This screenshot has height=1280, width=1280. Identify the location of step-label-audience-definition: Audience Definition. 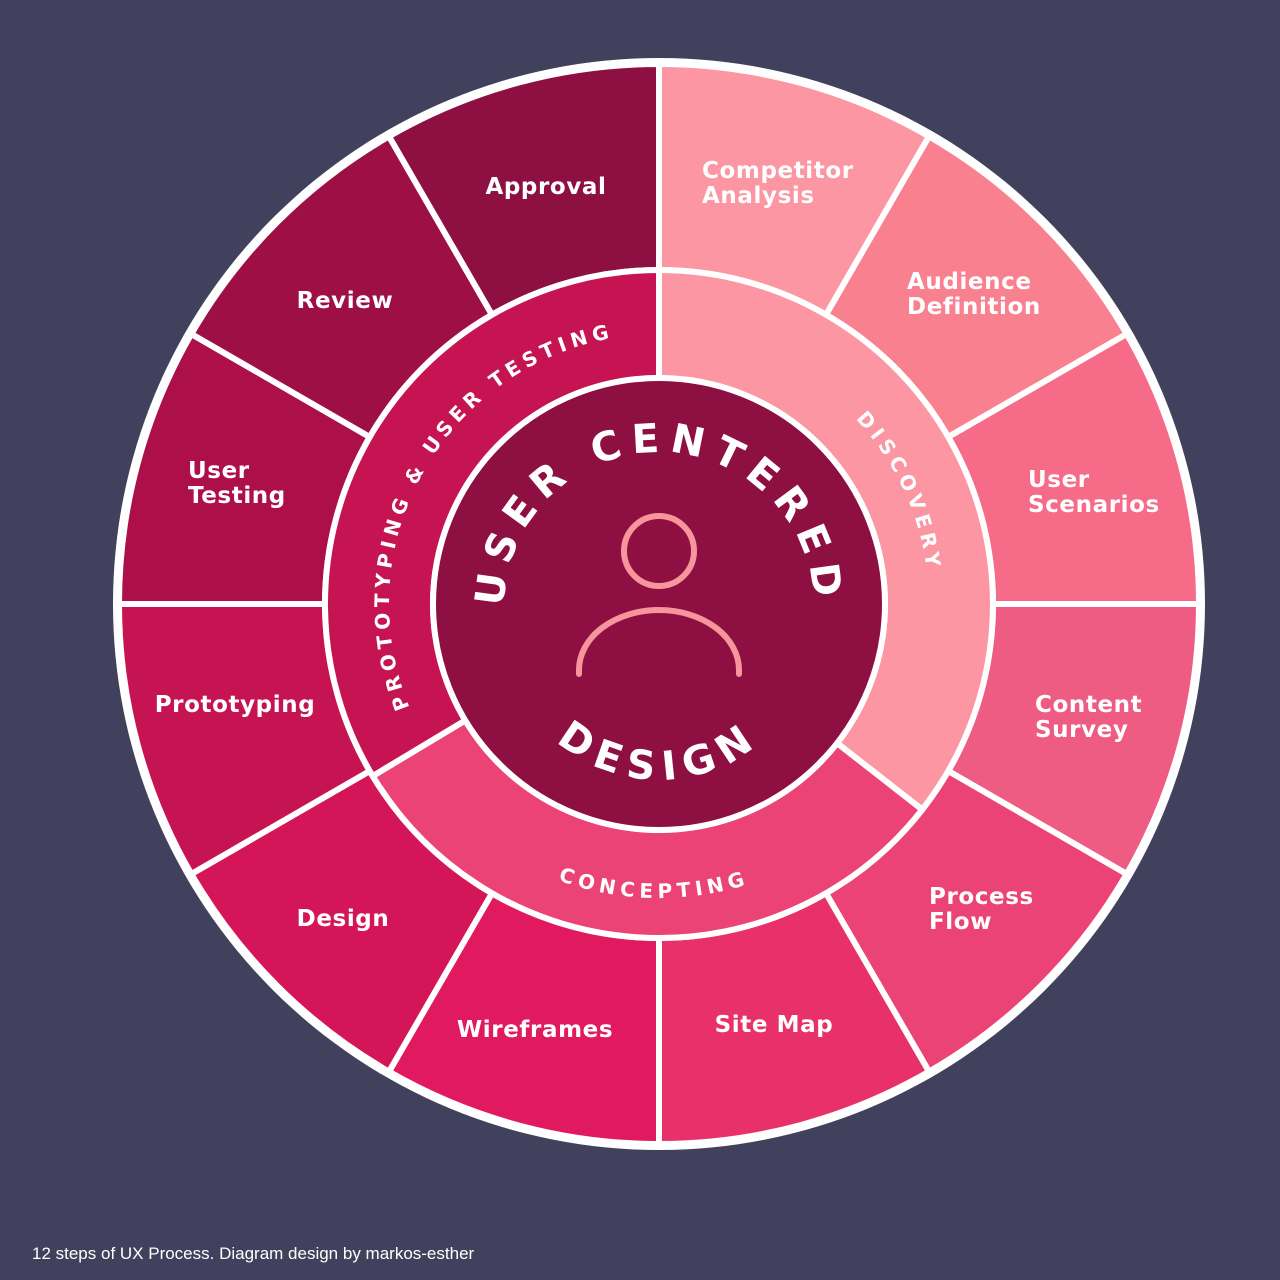
(974, 294).